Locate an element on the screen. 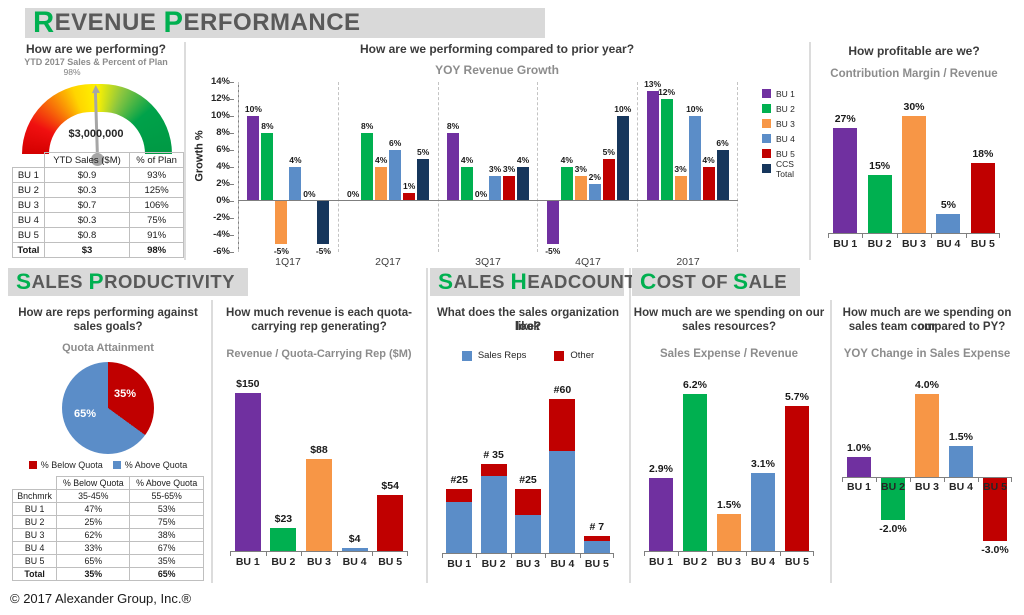  bar-column: # 7 is located at coordinates (597, 470).